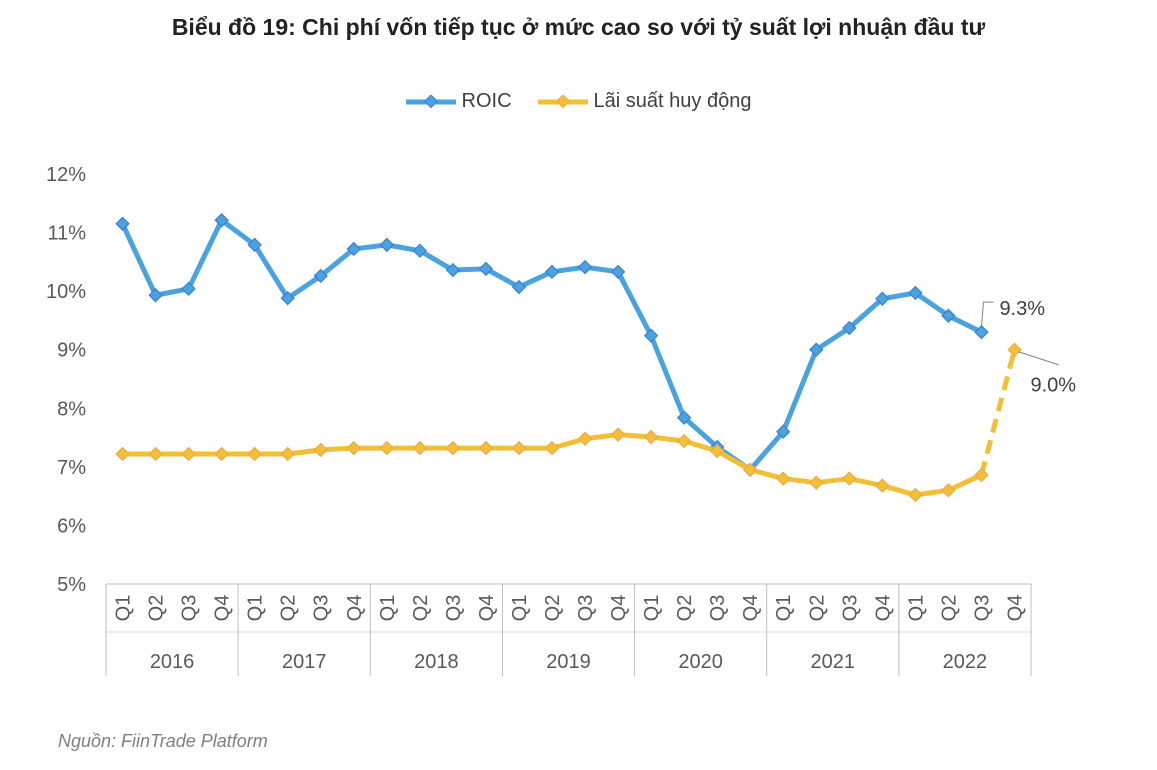 This screenshot has width=1157, height=770. Describe the element at coordinates (304, 662) in the screenshot. I see `x-tick-year: 2017` at that location.